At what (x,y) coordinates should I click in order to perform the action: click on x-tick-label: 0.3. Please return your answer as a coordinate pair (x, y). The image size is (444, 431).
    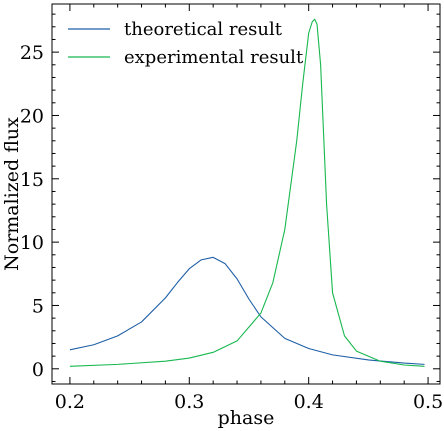
    Looking at the image, I should click on (189, 402).